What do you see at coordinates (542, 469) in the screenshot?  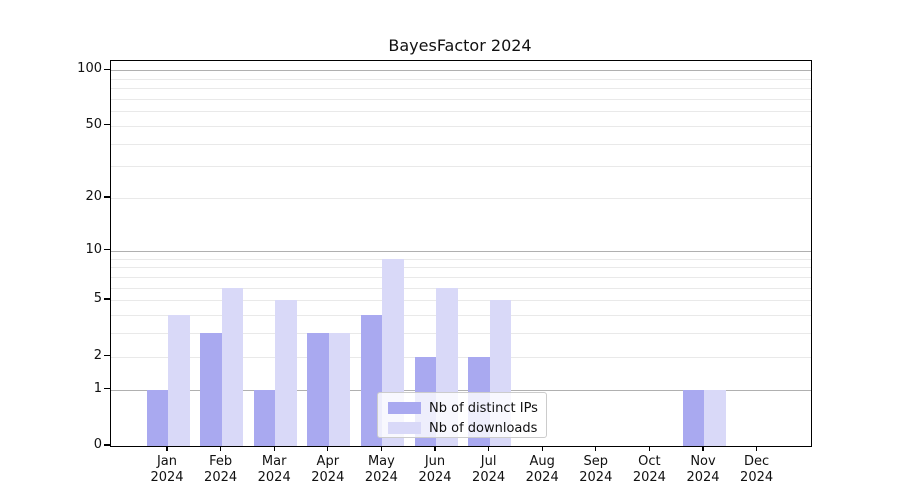 I see `x-tick-label-aug: Aug 2024` at bounding box center [542, 469].